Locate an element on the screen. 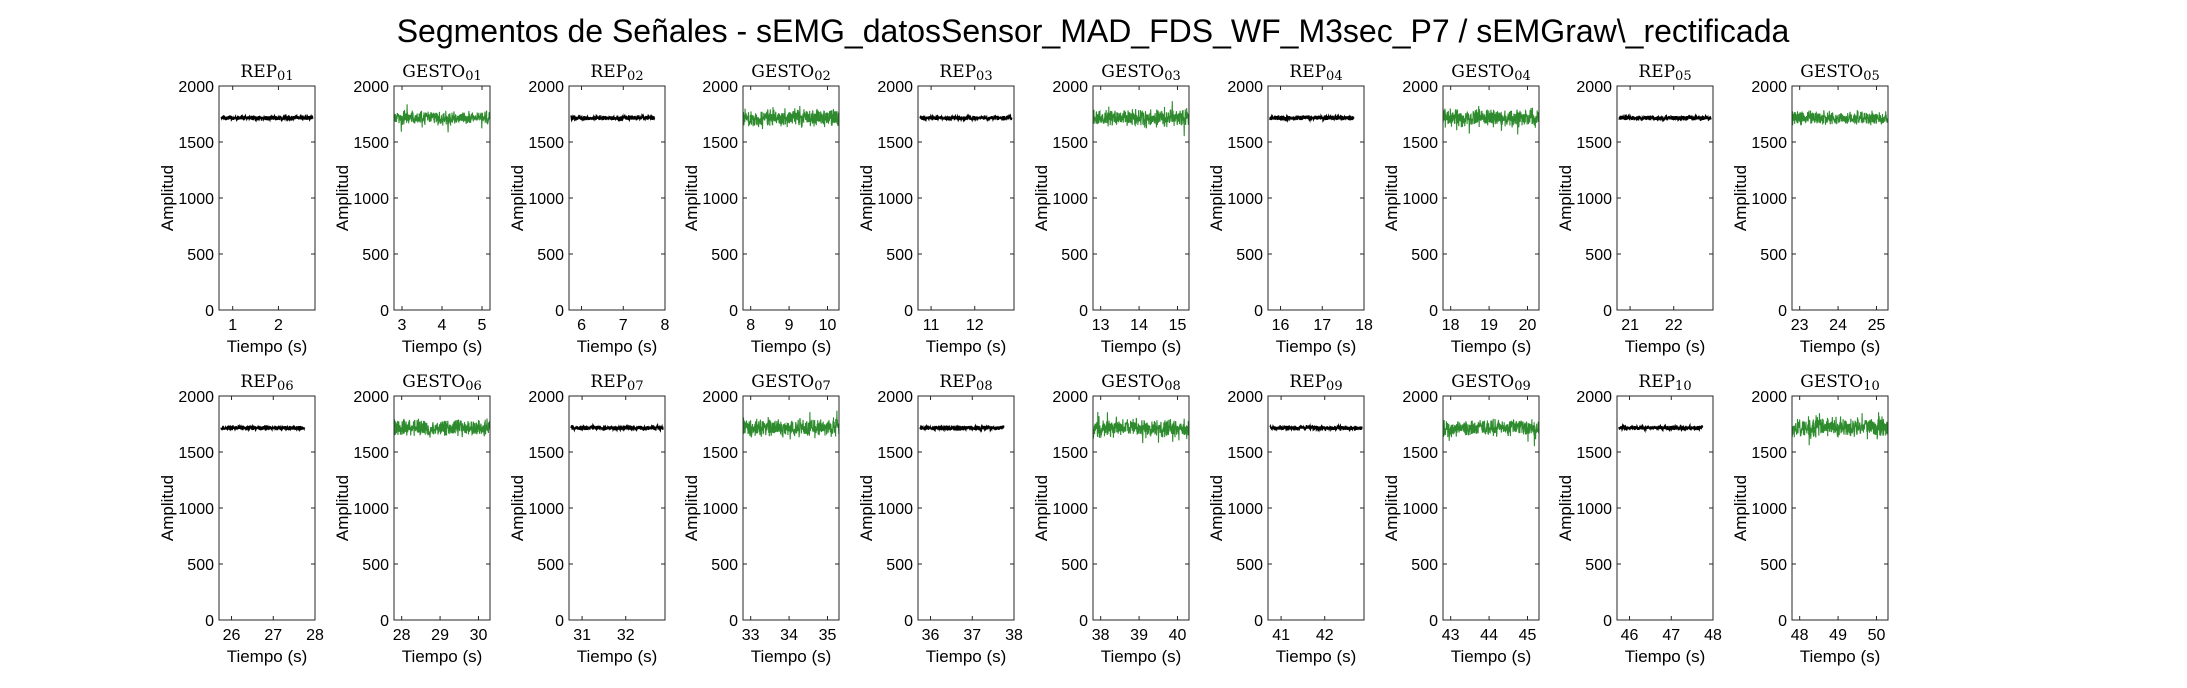 The width and height of the screenshot is (2187, 688). x-tick-label: 28 is located at coordinates (402, 635).